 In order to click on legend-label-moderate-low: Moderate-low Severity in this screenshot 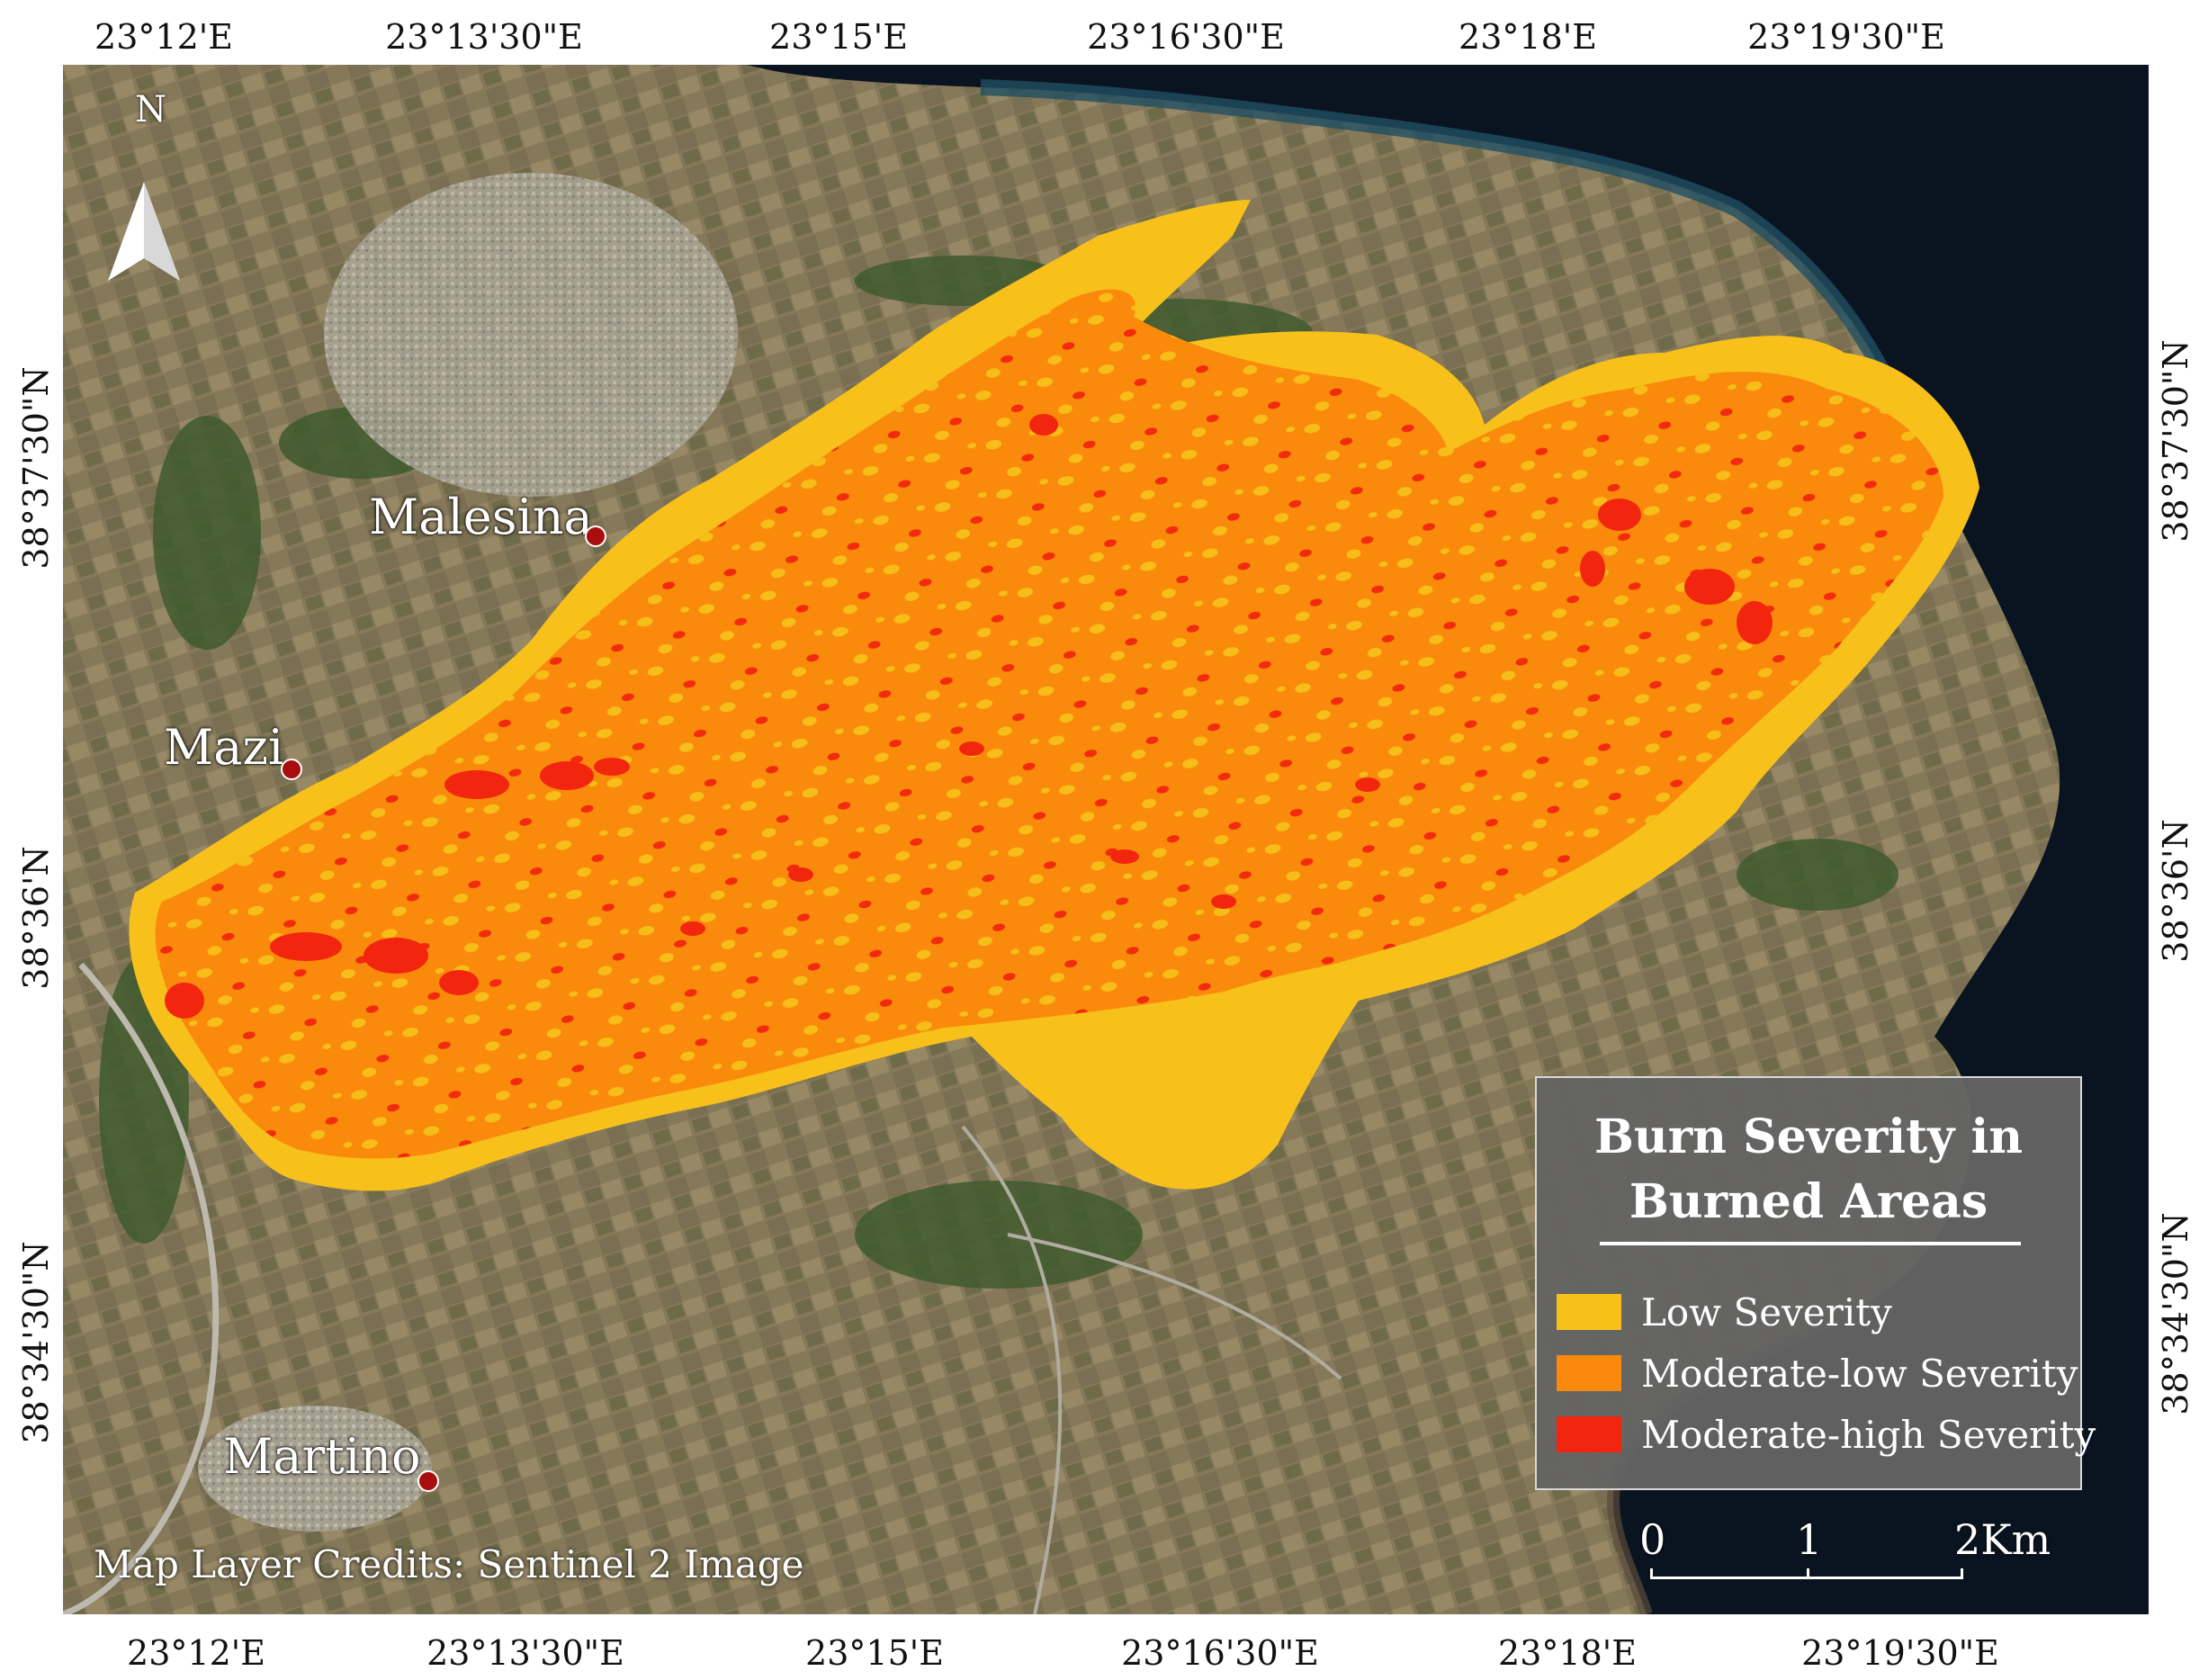, I will do `click(1860, 1374)`.